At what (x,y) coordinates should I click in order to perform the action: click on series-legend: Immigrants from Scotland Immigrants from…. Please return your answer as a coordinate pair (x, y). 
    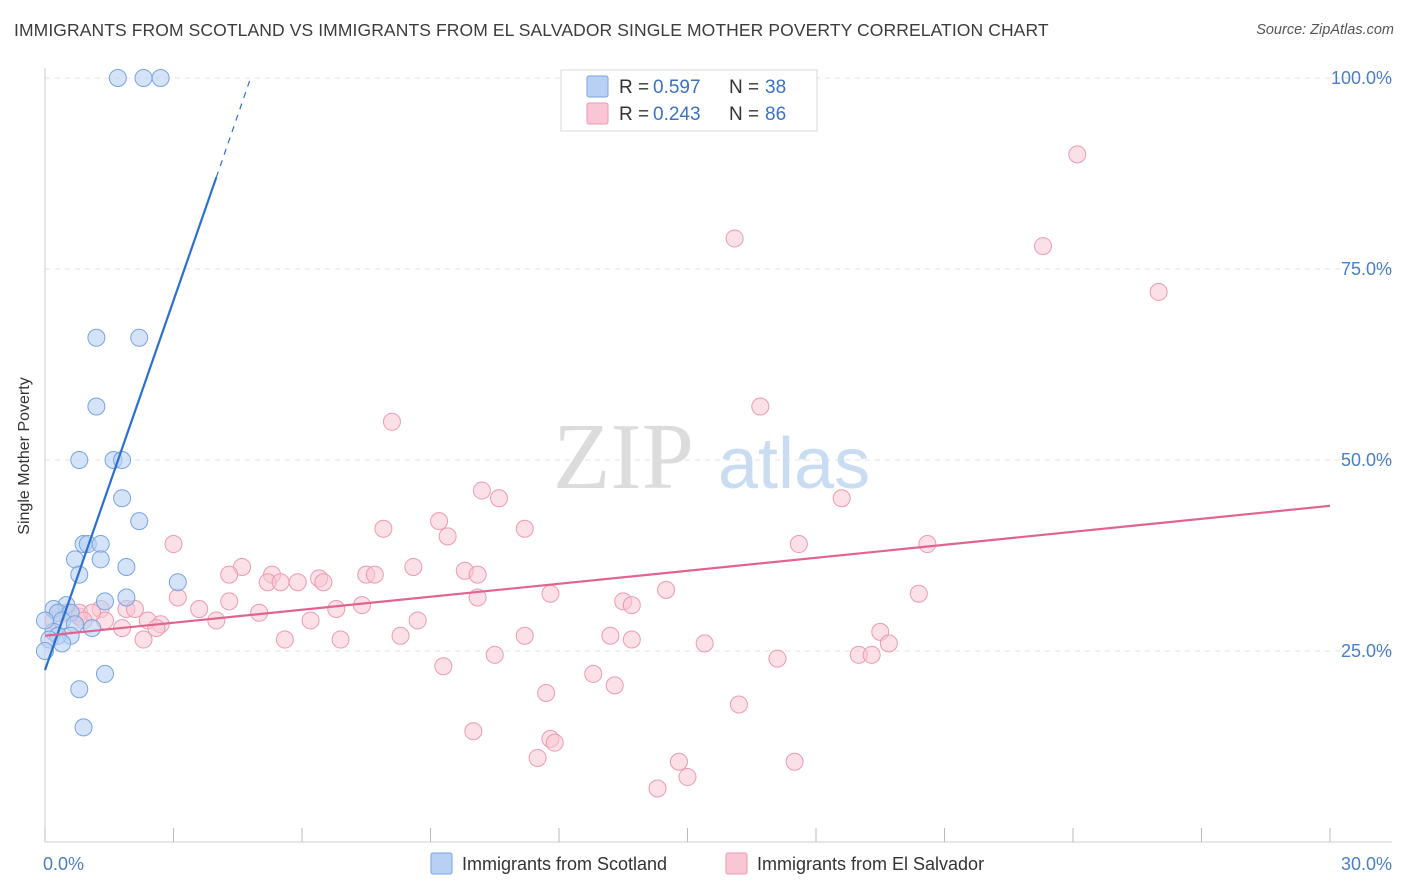
    Looking at the image, I should click on (707, 863).